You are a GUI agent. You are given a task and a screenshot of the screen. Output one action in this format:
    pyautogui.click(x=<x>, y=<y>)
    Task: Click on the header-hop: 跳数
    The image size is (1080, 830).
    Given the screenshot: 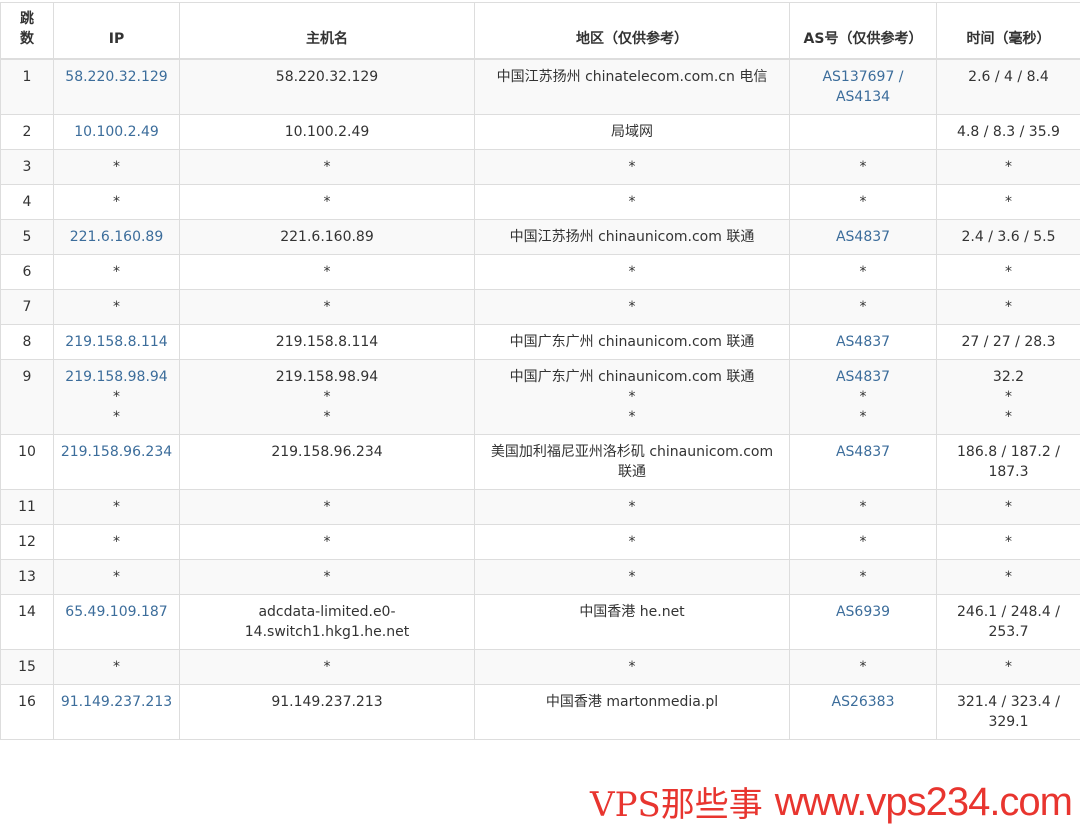 What is the action you would take?
    pyautogui.click(x=27, y=31)
    